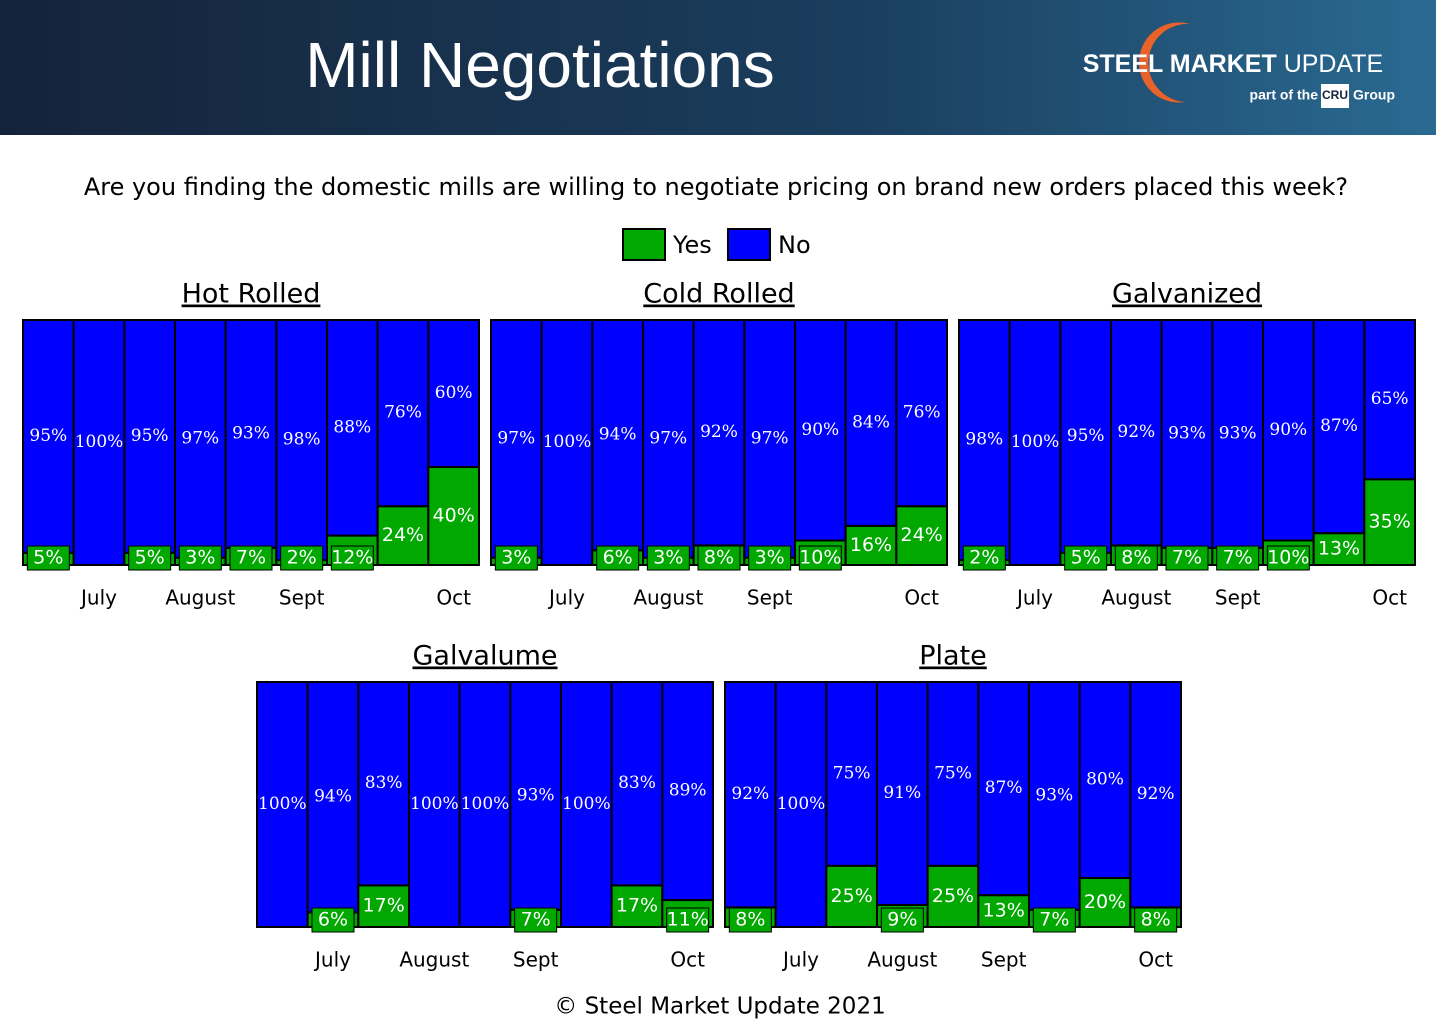 This screenshot has width=1436, height=1024. I want to click on logo-bold: STEEL MARKET, so click(1180, 64).